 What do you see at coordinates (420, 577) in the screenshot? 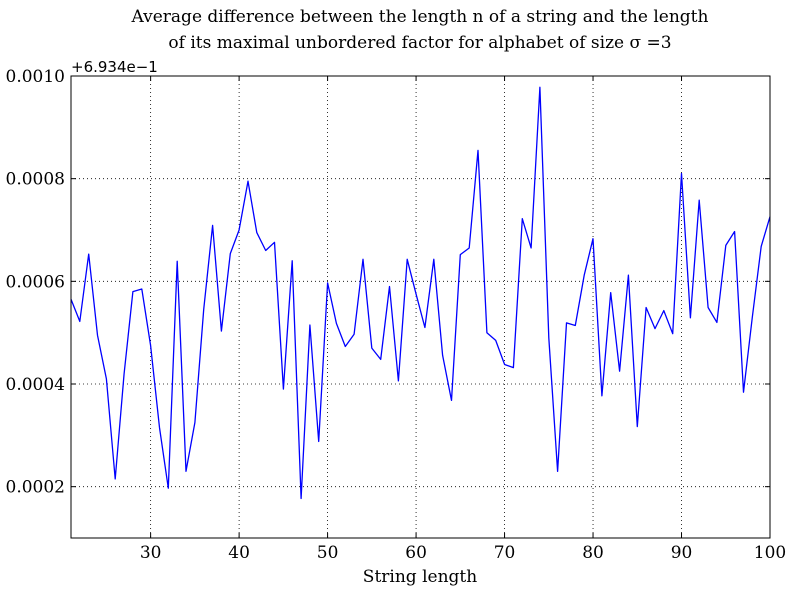
I see `x-axis-label: String length` at bounding box center [420, 577].